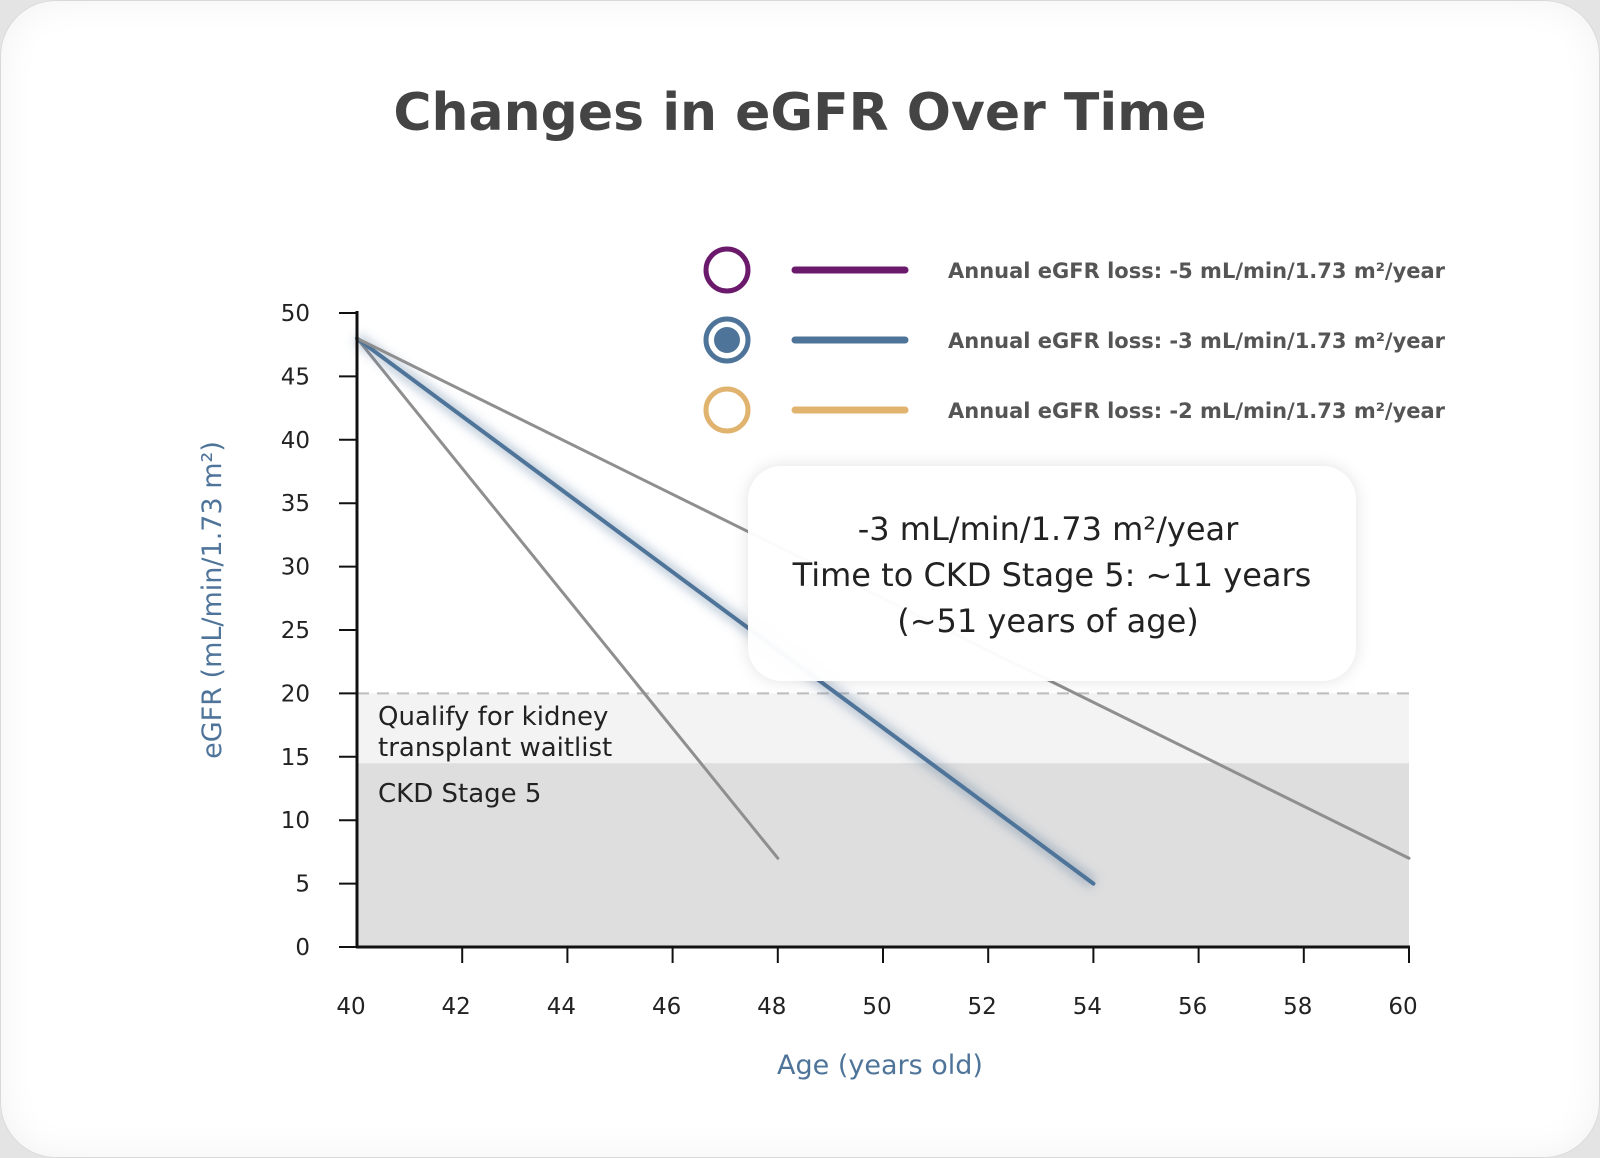 The image size is (1600, 1158). Describe the element at coordinates (1192, 1007) in the screenshot. I see `x-tick-label: 56` at that location.